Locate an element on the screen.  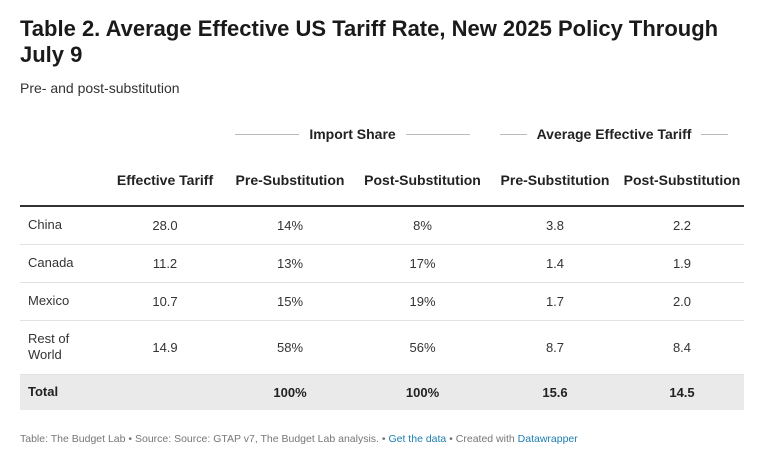
col-header-country is located at coordinates (62, 181).